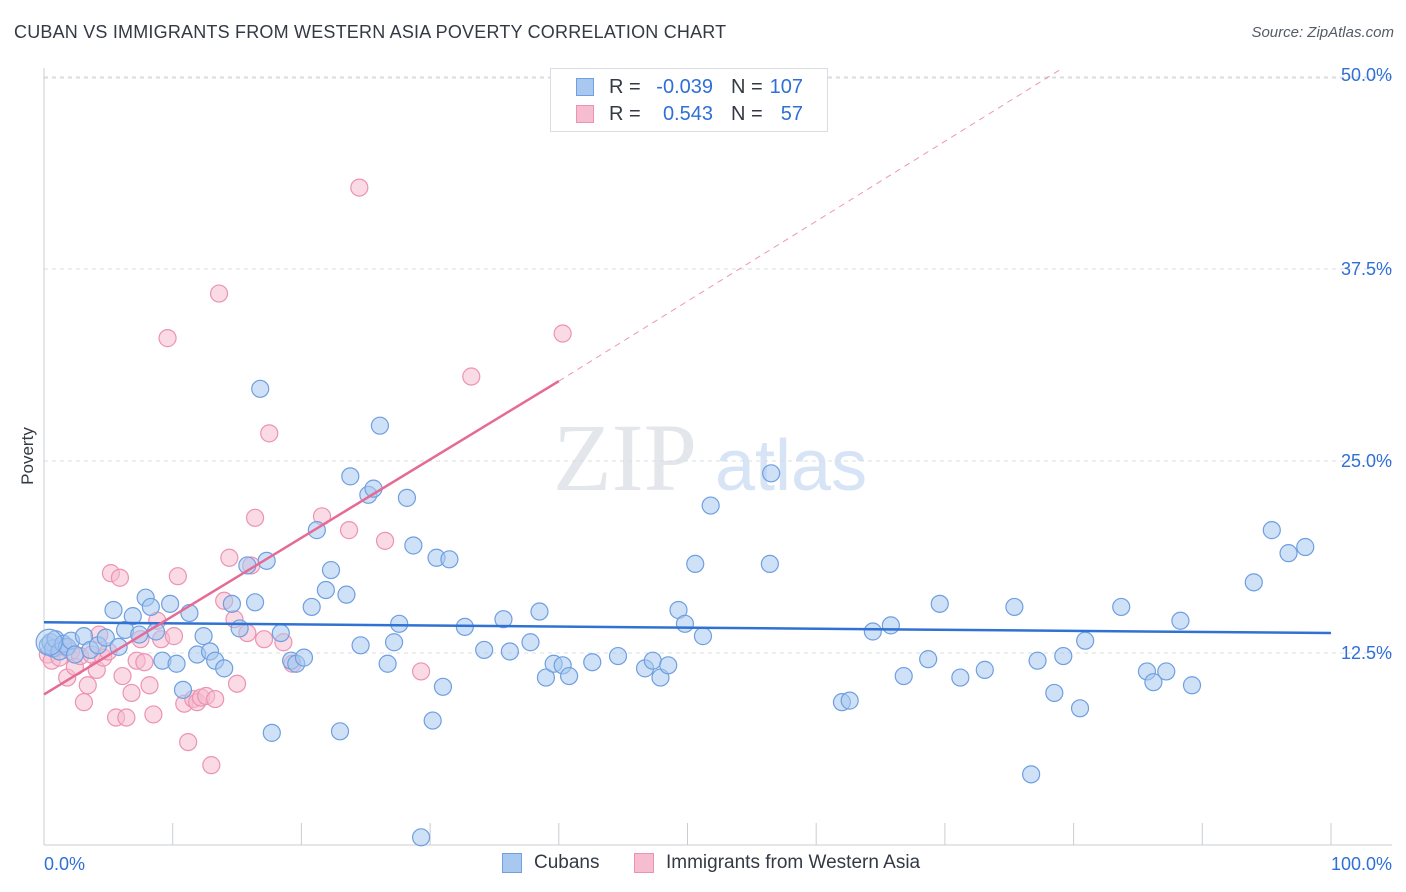 This screenshot has height=892, width=1406. I want to click on x-tick-label-min: 0.0%, so click(64, 864).